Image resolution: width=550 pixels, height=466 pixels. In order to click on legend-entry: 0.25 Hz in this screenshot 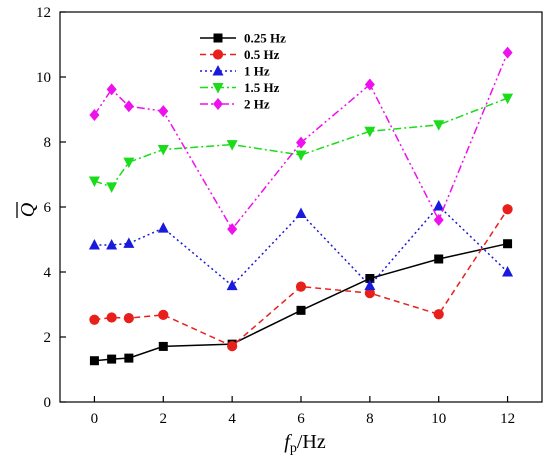, I will do `click(243, 38)`.